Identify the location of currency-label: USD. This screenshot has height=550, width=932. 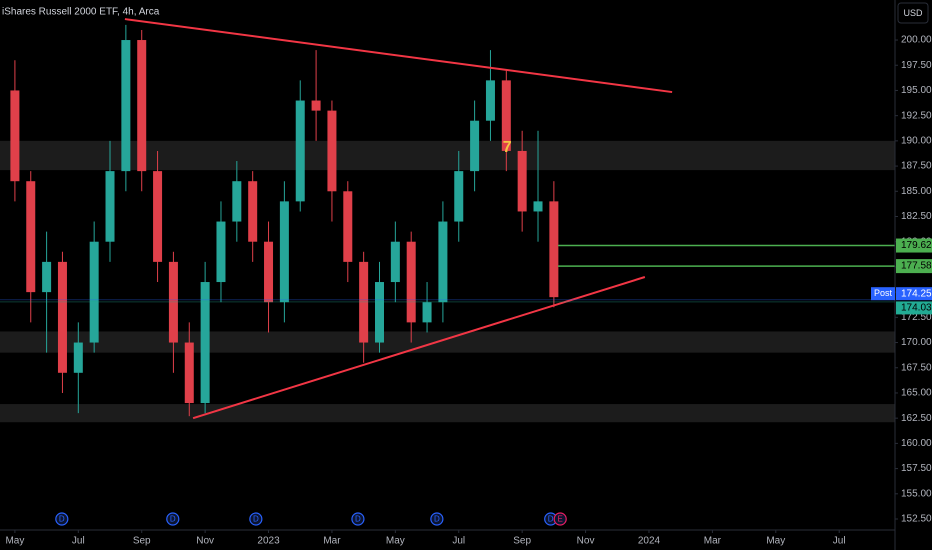
(913, 13).